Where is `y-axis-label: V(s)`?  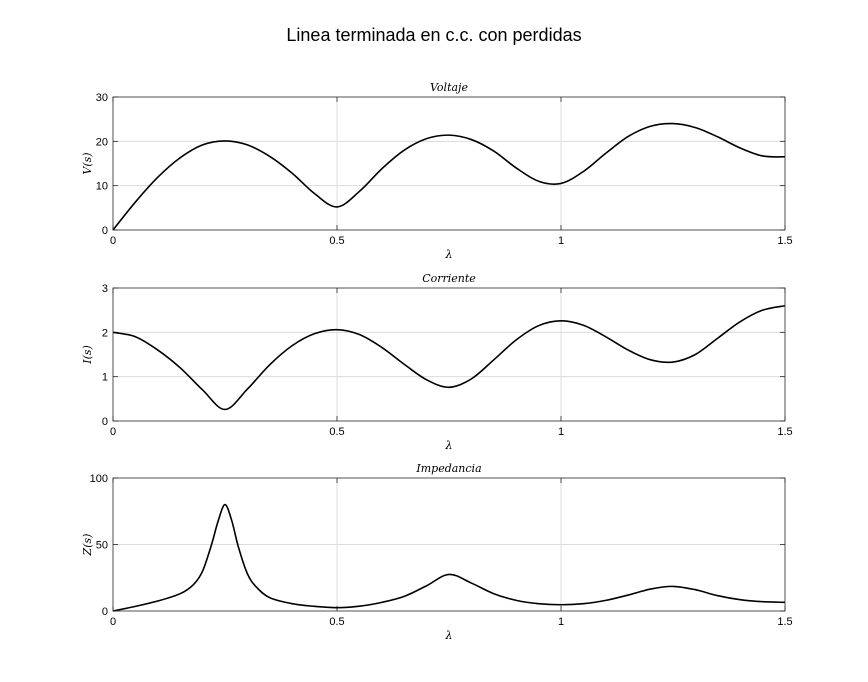
y-axis-label: V(s) is located at coordinates (87, 163).